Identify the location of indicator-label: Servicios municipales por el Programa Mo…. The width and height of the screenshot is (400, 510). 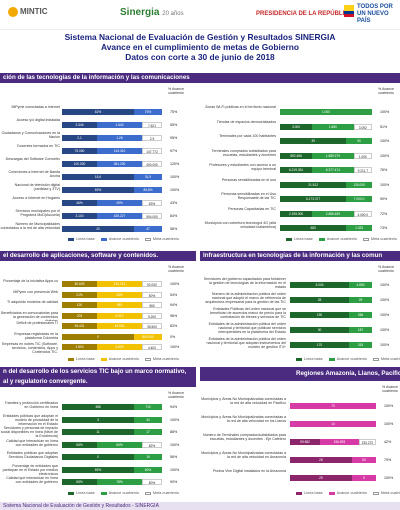
(37, 213).